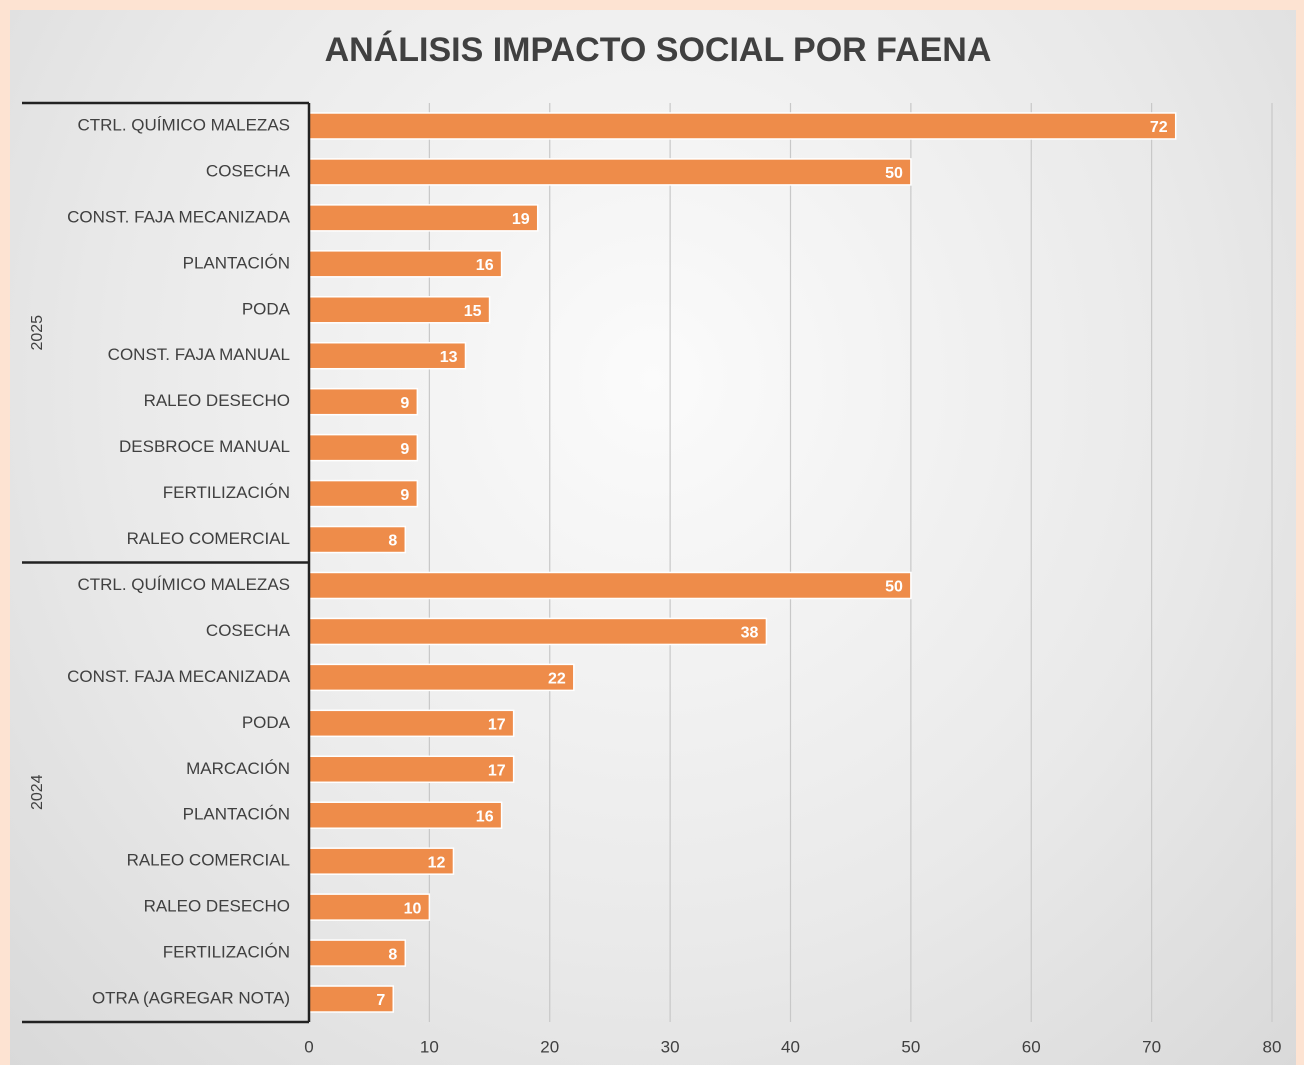 This screenshot has height=1065, width=1304. Describe the element at coordinates (473, 311) in the screenshot. I see `value-label: 15` at that location.